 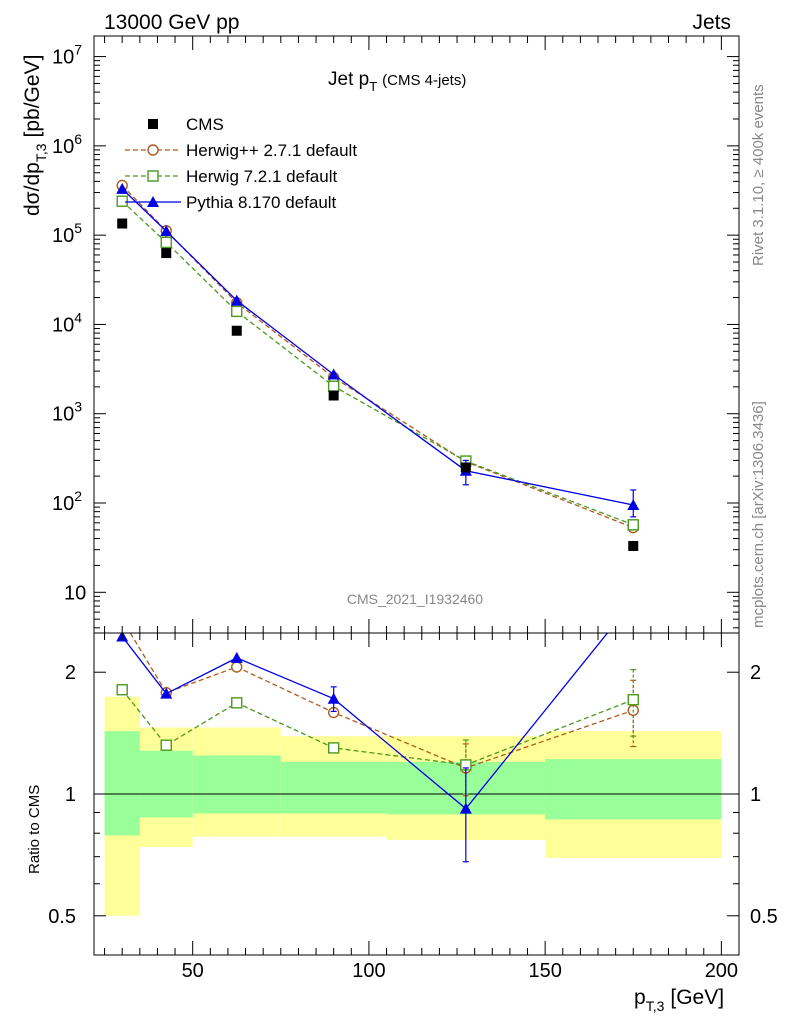 I want to click on x-axis-label: pT,3 [GeV], so click(x=679, y=1000).